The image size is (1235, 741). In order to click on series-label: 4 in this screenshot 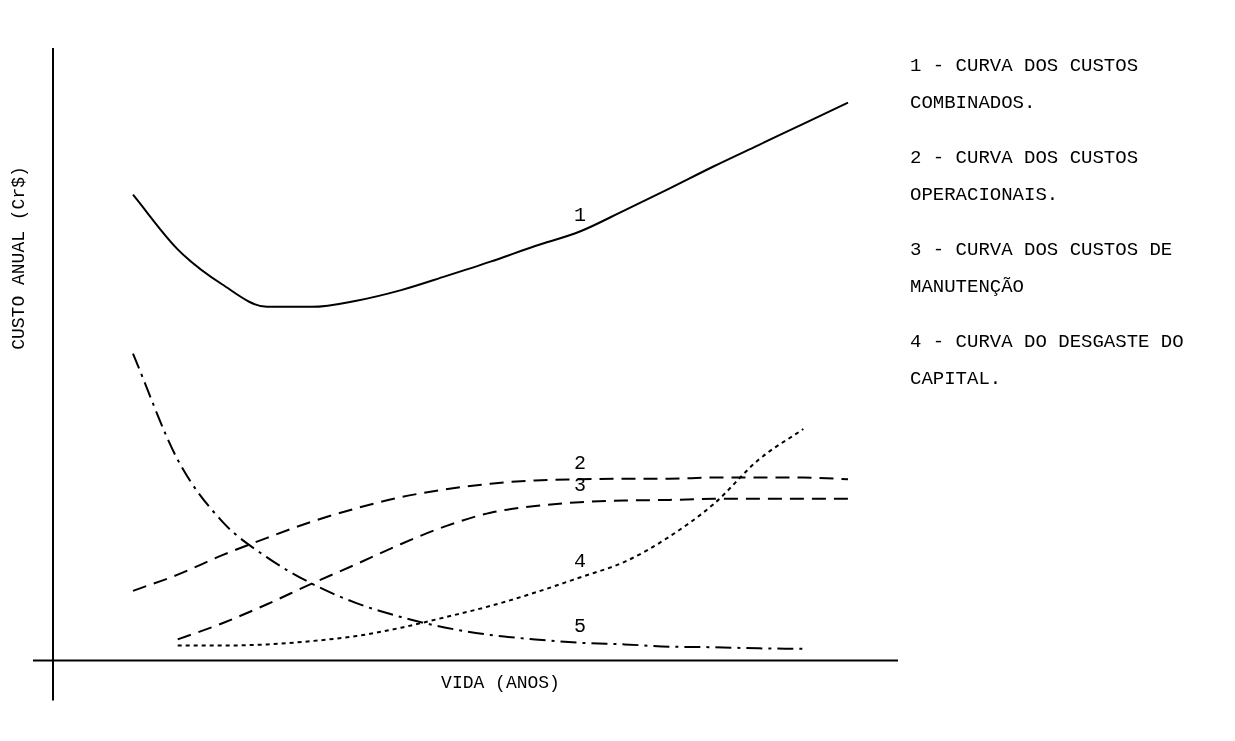, I will do `click(579, 561)`.